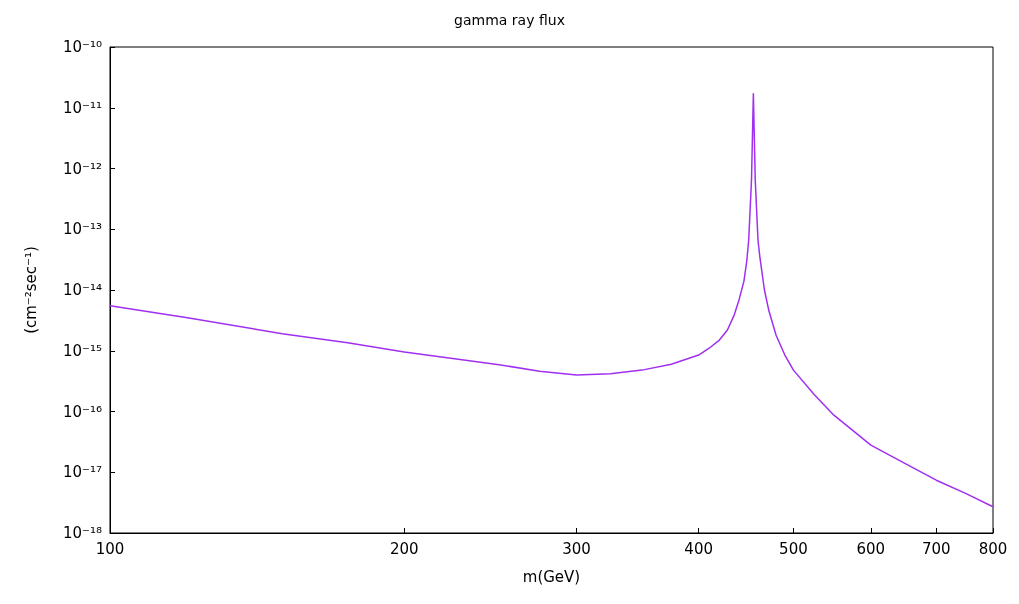 The height and width of the screenshot is (604, 1019). What do you see at coordinates (82, 290) in the screenshot?
I see `y-tick-label: 10⁻¹⁴` at bounding box center [82, 290].